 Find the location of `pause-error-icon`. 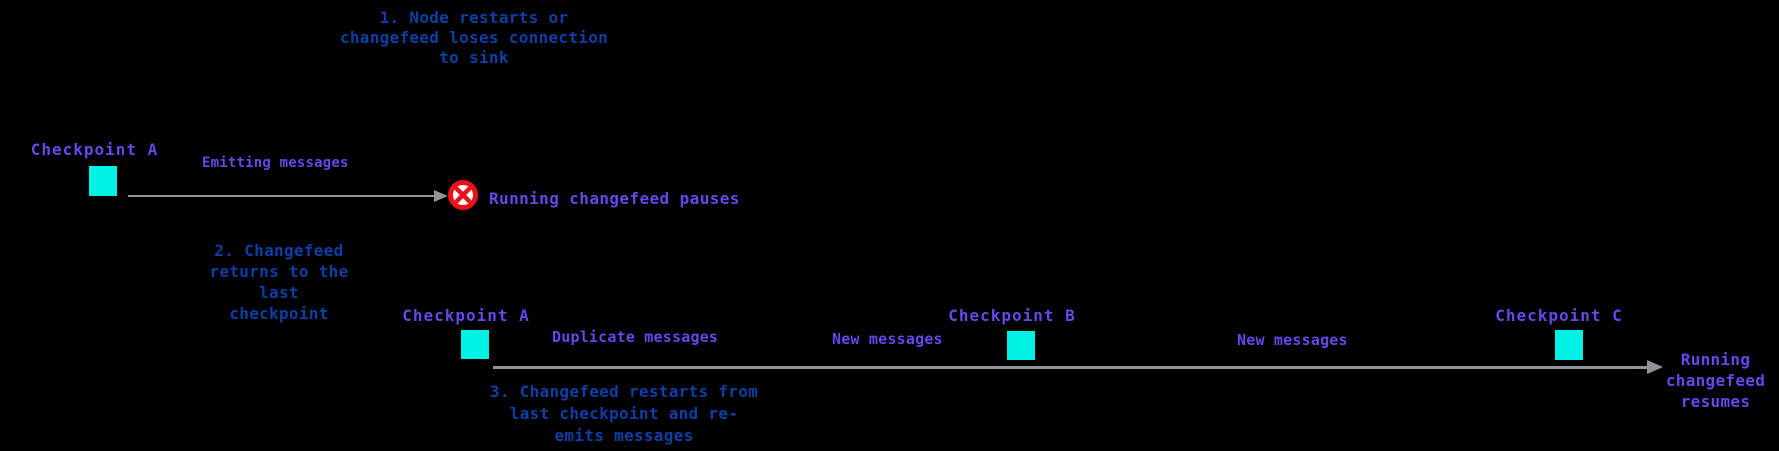

pause-error-icon is located at coordinates (463, 195).